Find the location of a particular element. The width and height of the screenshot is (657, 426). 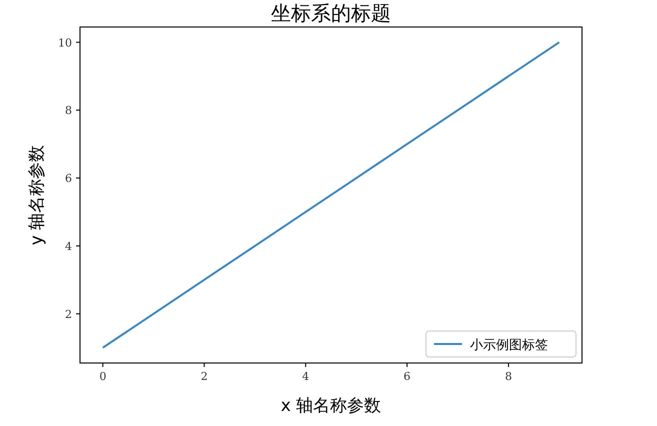

y-tick-label: 2 is located at coordinates (68, 314).